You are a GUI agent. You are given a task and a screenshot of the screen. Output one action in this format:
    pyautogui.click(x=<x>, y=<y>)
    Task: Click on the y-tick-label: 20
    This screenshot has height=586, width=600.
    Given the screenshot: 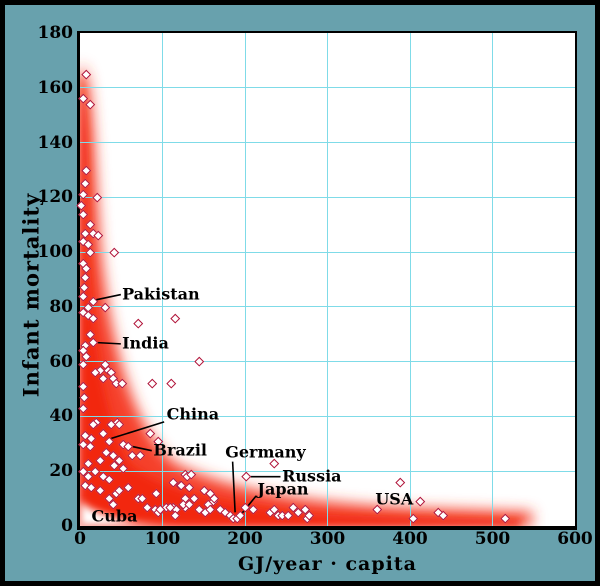 What is the action you would take?
    pyautogui.click(x=61, y=471)
    